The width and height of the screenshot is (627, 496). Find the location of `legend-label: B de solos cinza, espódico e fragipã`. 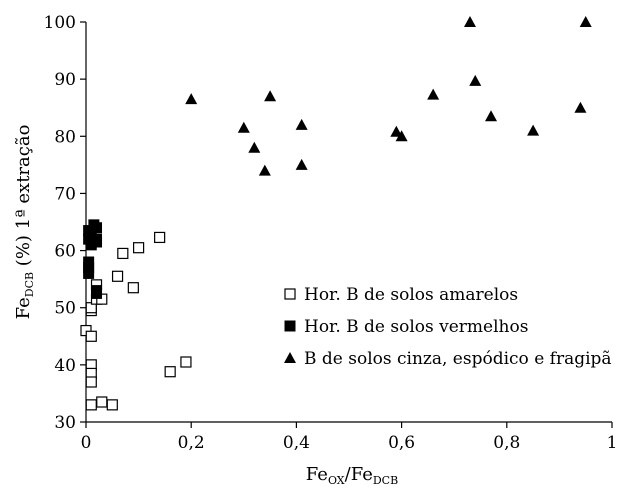

legend-label: B de solos cinza, espódico e fragipã is located at coordinates (458, 359).